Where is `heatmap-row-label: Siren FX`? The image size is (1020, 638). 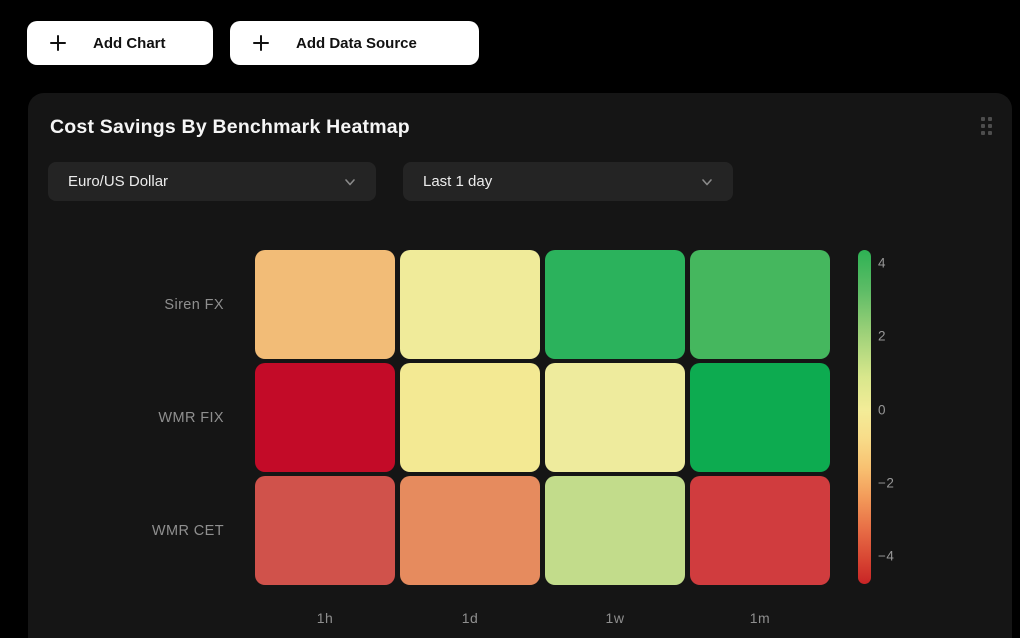
heatmap-row-label: Siren FX is located at coordinates (194, 304).